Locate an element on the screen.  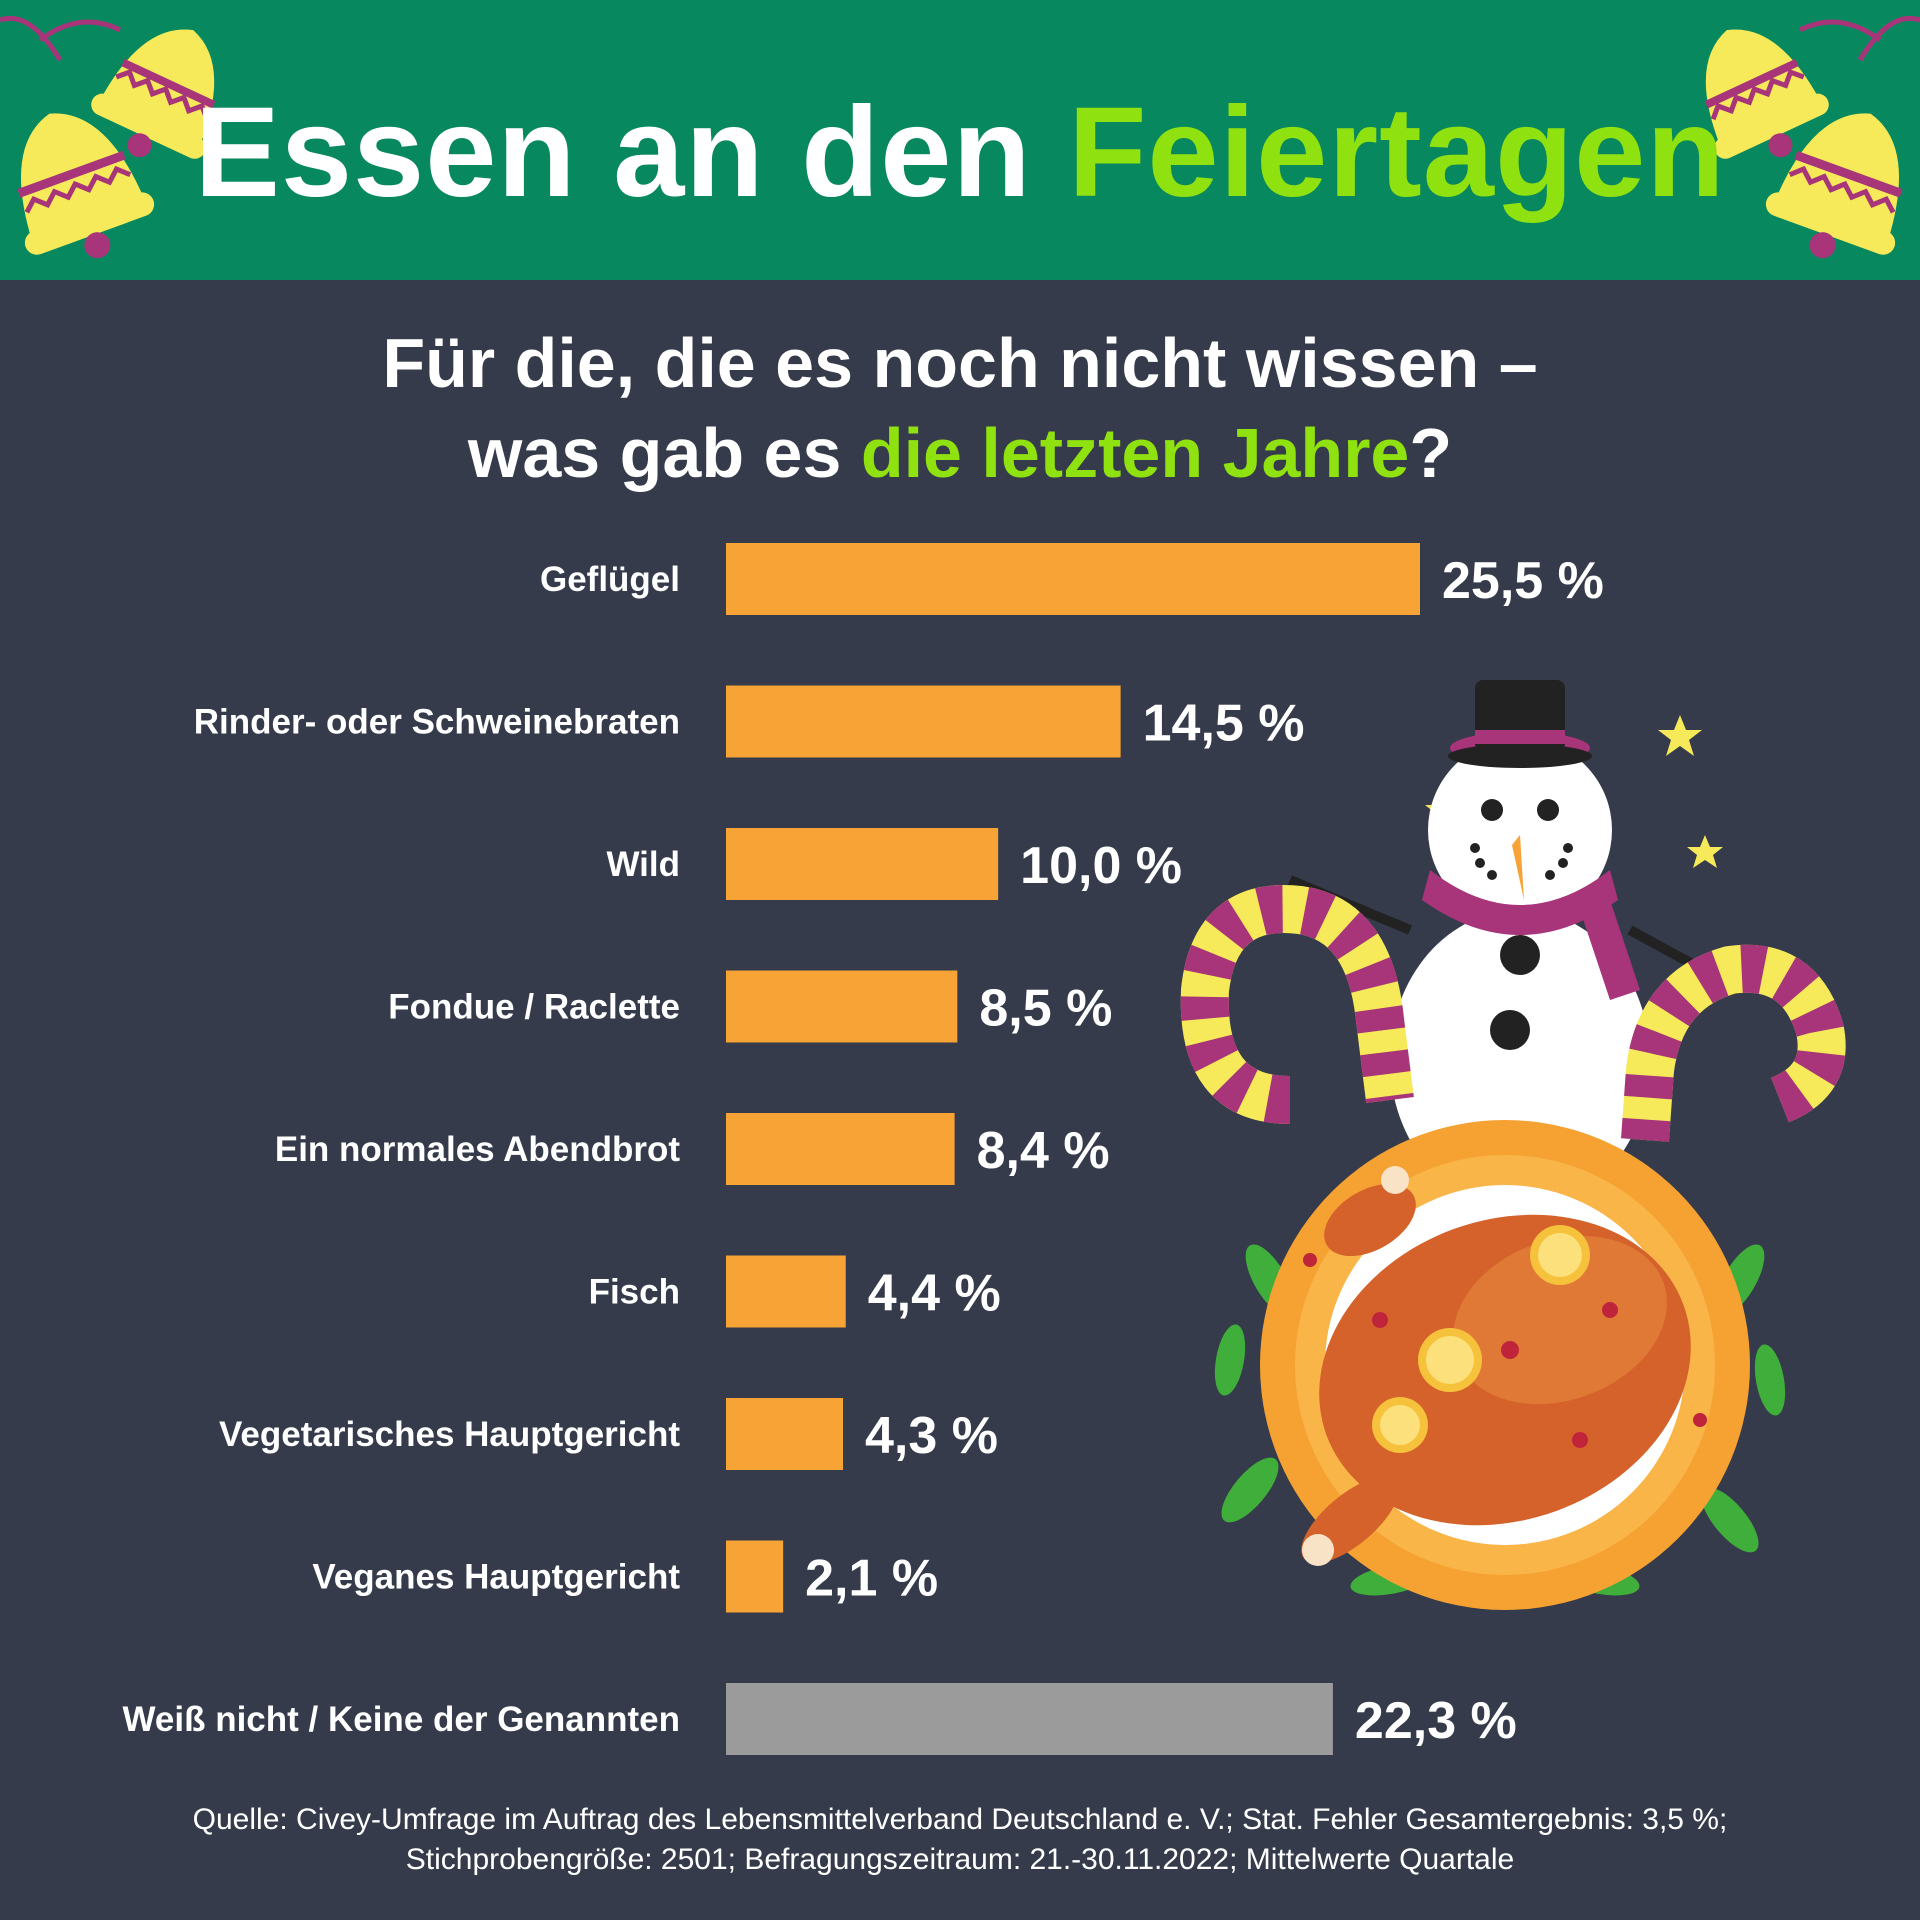
category-label: Vegetarisches Hauptgericht is located at coordinates (449, 1434).